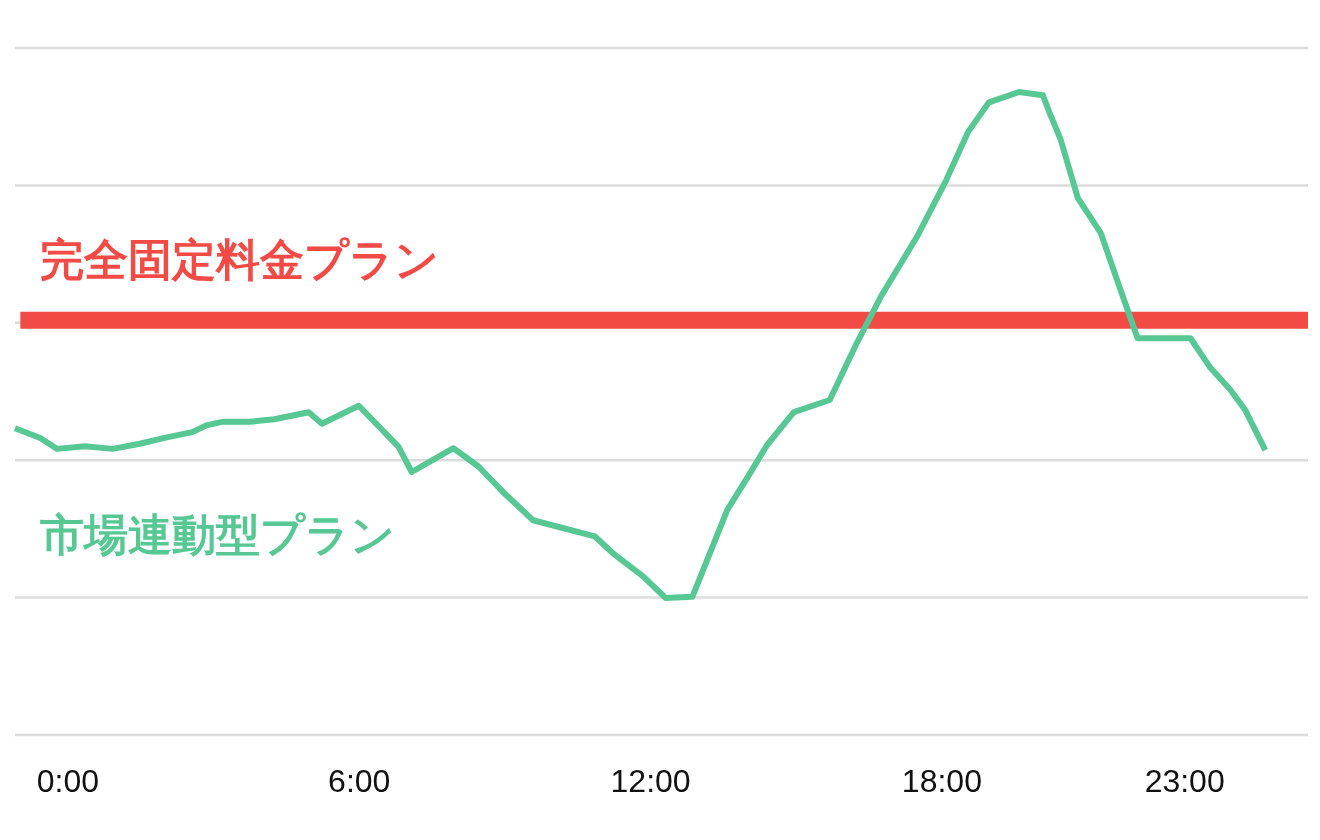 This screenshot has width=1320, height=840. I want to click on series-label: 完全固定料金プラン, so click(239, 260).